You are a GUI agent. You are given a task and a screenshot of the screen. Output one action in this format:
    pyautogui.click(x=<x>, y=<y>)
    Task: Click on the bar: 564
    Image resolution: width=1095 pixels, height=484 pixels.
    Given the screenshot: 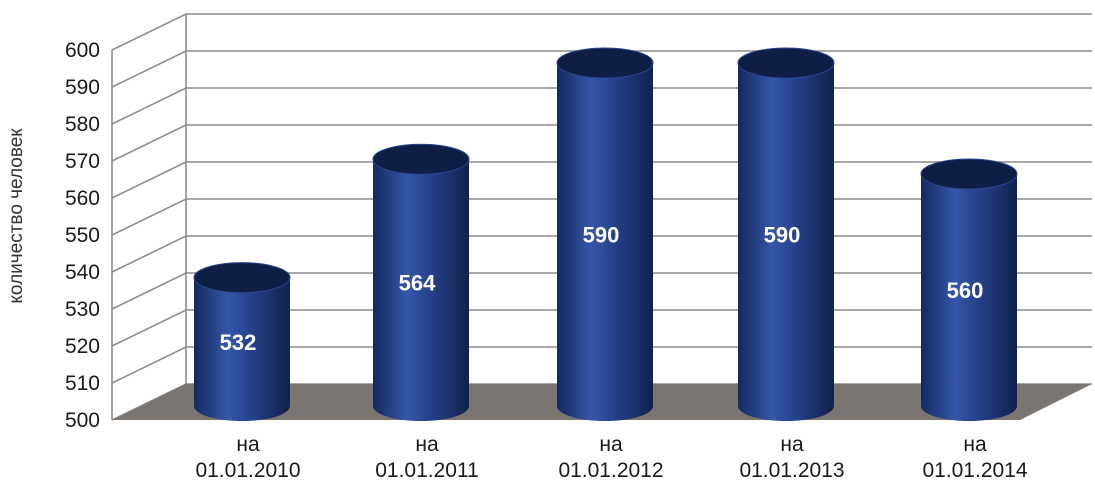 What is the action you would take?
    pyautogui.click(x=421, y=282)
    